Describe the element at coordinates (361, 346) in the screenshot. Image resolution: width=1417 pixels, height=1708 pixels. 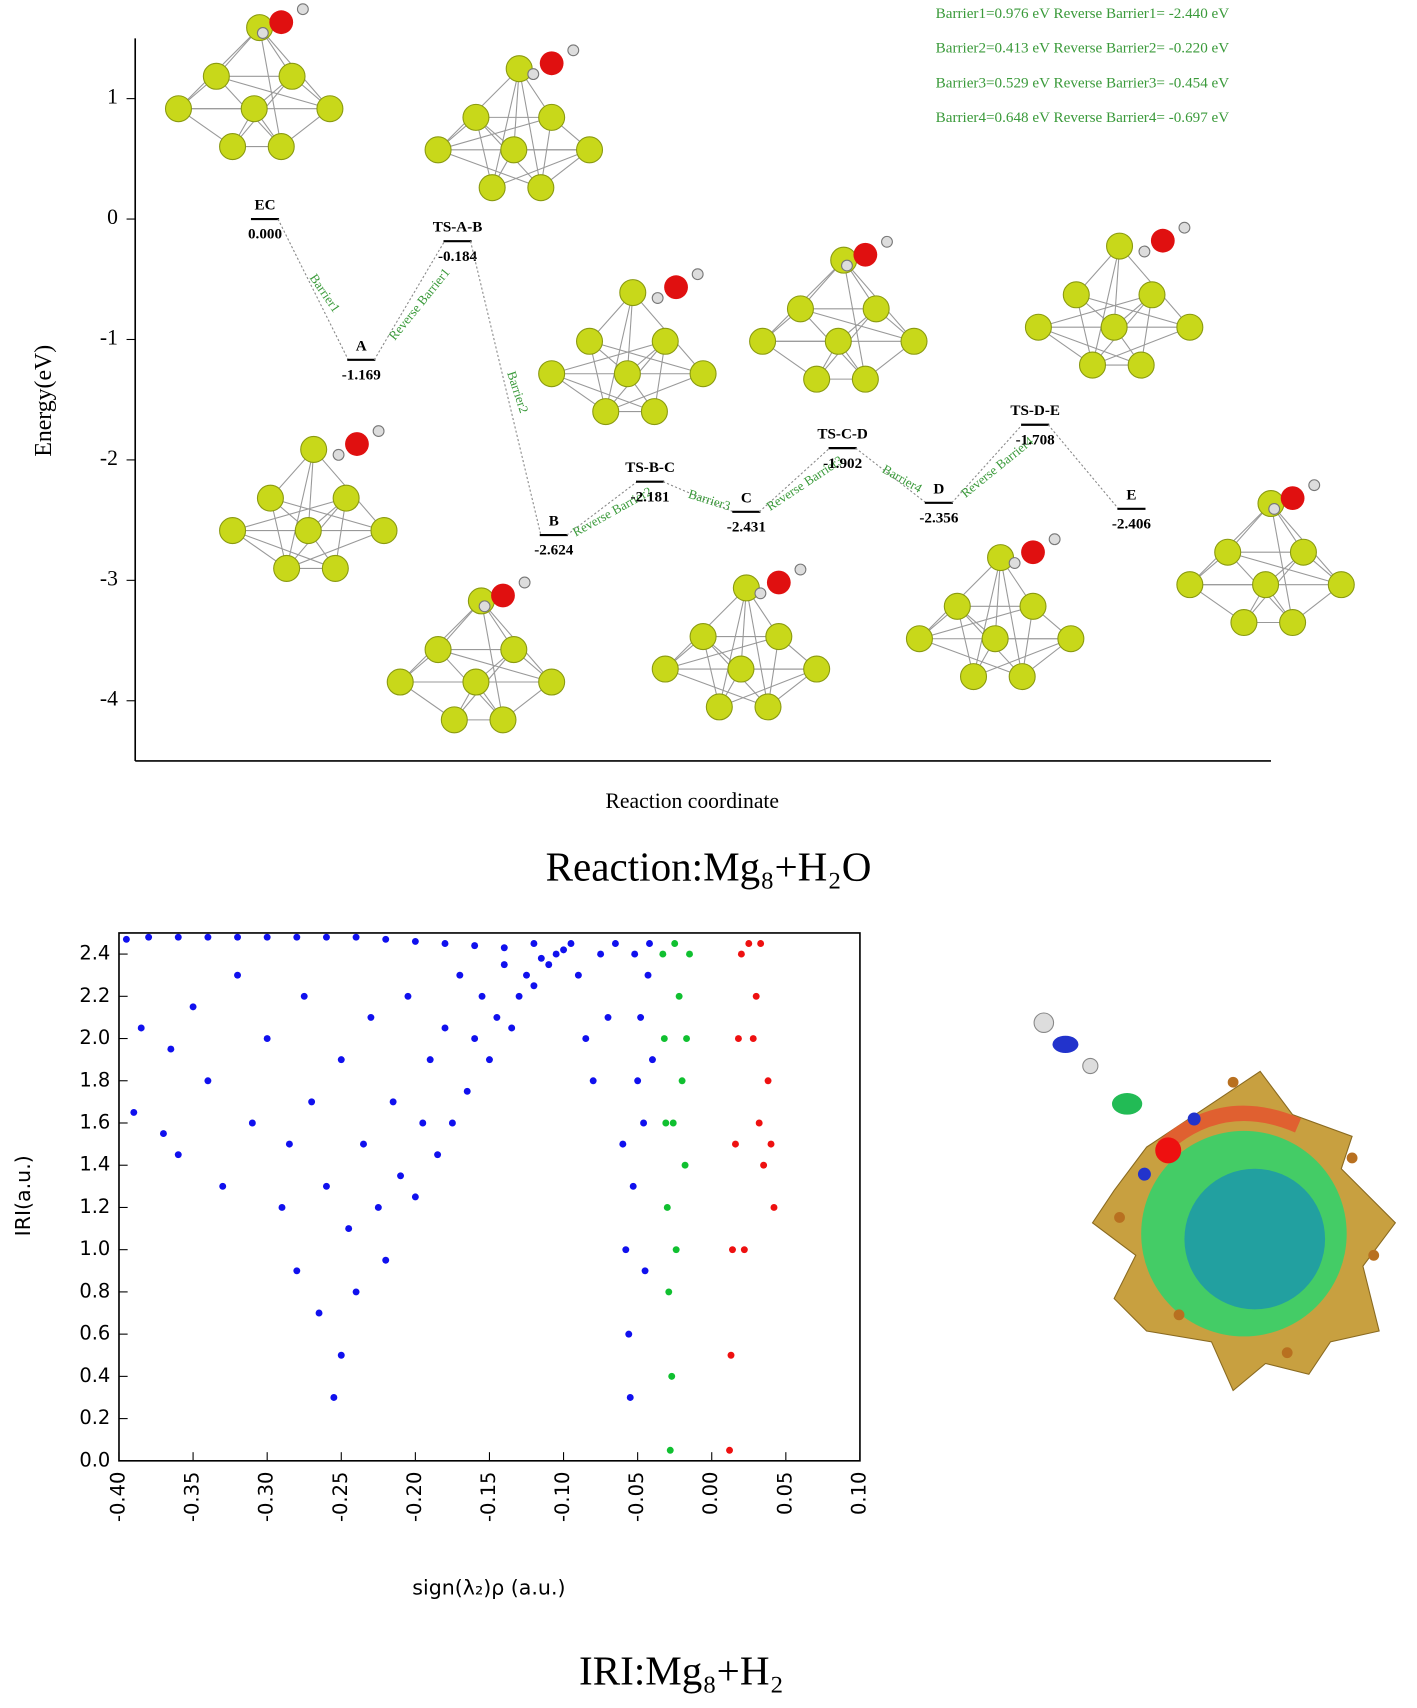
I see `level-name: A` at that location.